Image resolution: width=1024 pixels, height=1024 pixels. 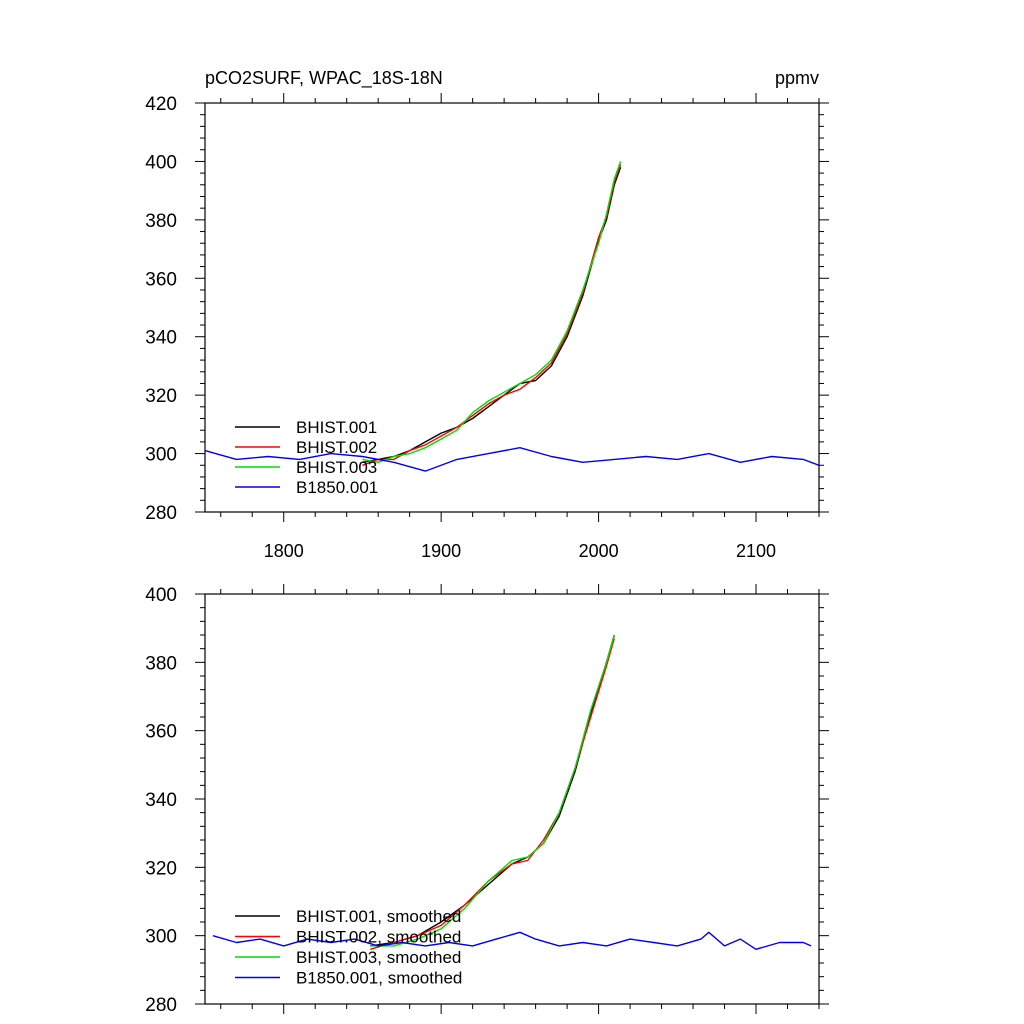 What do you see at coordinates (336, 447) in the screenshot?
I see `legend-label-bhist-002: BHIST.002` at bounding box center [336, 447].